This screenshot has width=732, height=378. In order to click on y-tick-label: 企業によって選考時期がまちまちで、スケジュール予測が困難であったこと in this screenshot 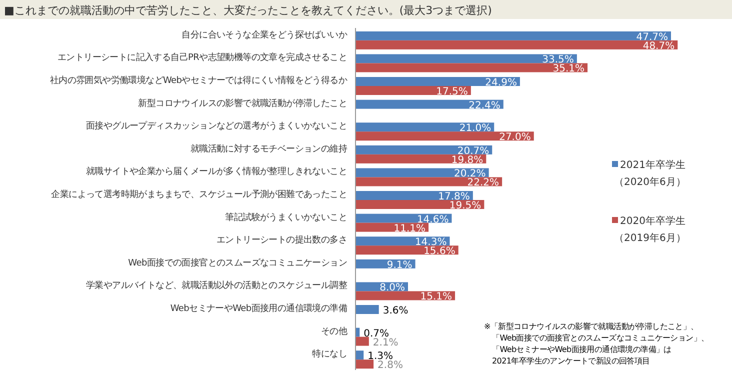, I will do `click(199, 194)`.